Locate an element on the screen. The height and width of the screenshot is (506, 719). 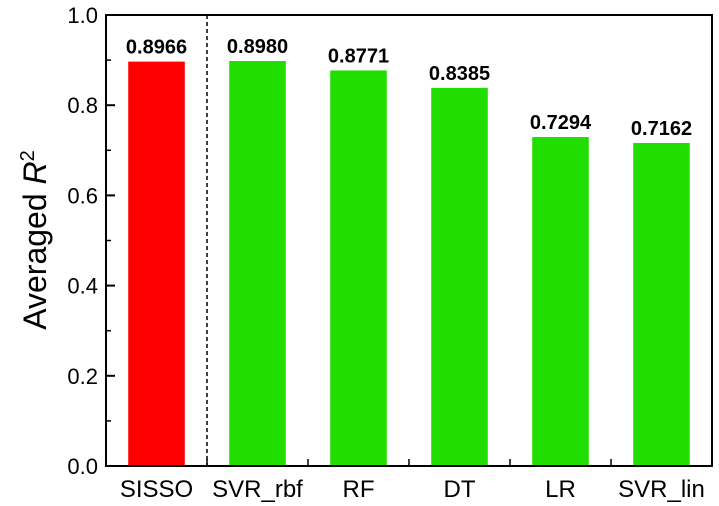
x-tick-label-sisso: SISSO is located at coordinates (156, 489).